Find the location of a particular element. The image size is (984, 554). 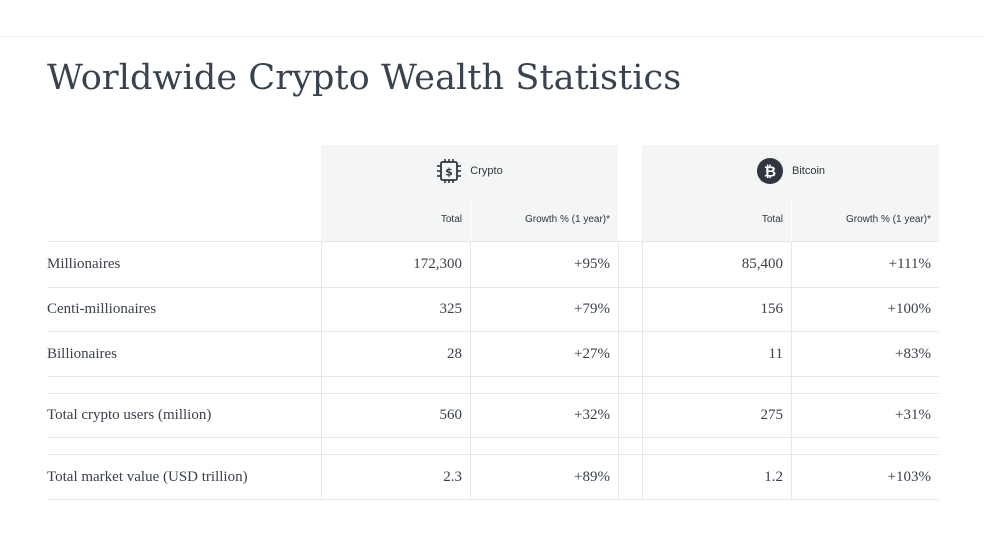

row-label: Total crypto users (million) is located at coordinates (129, 415).